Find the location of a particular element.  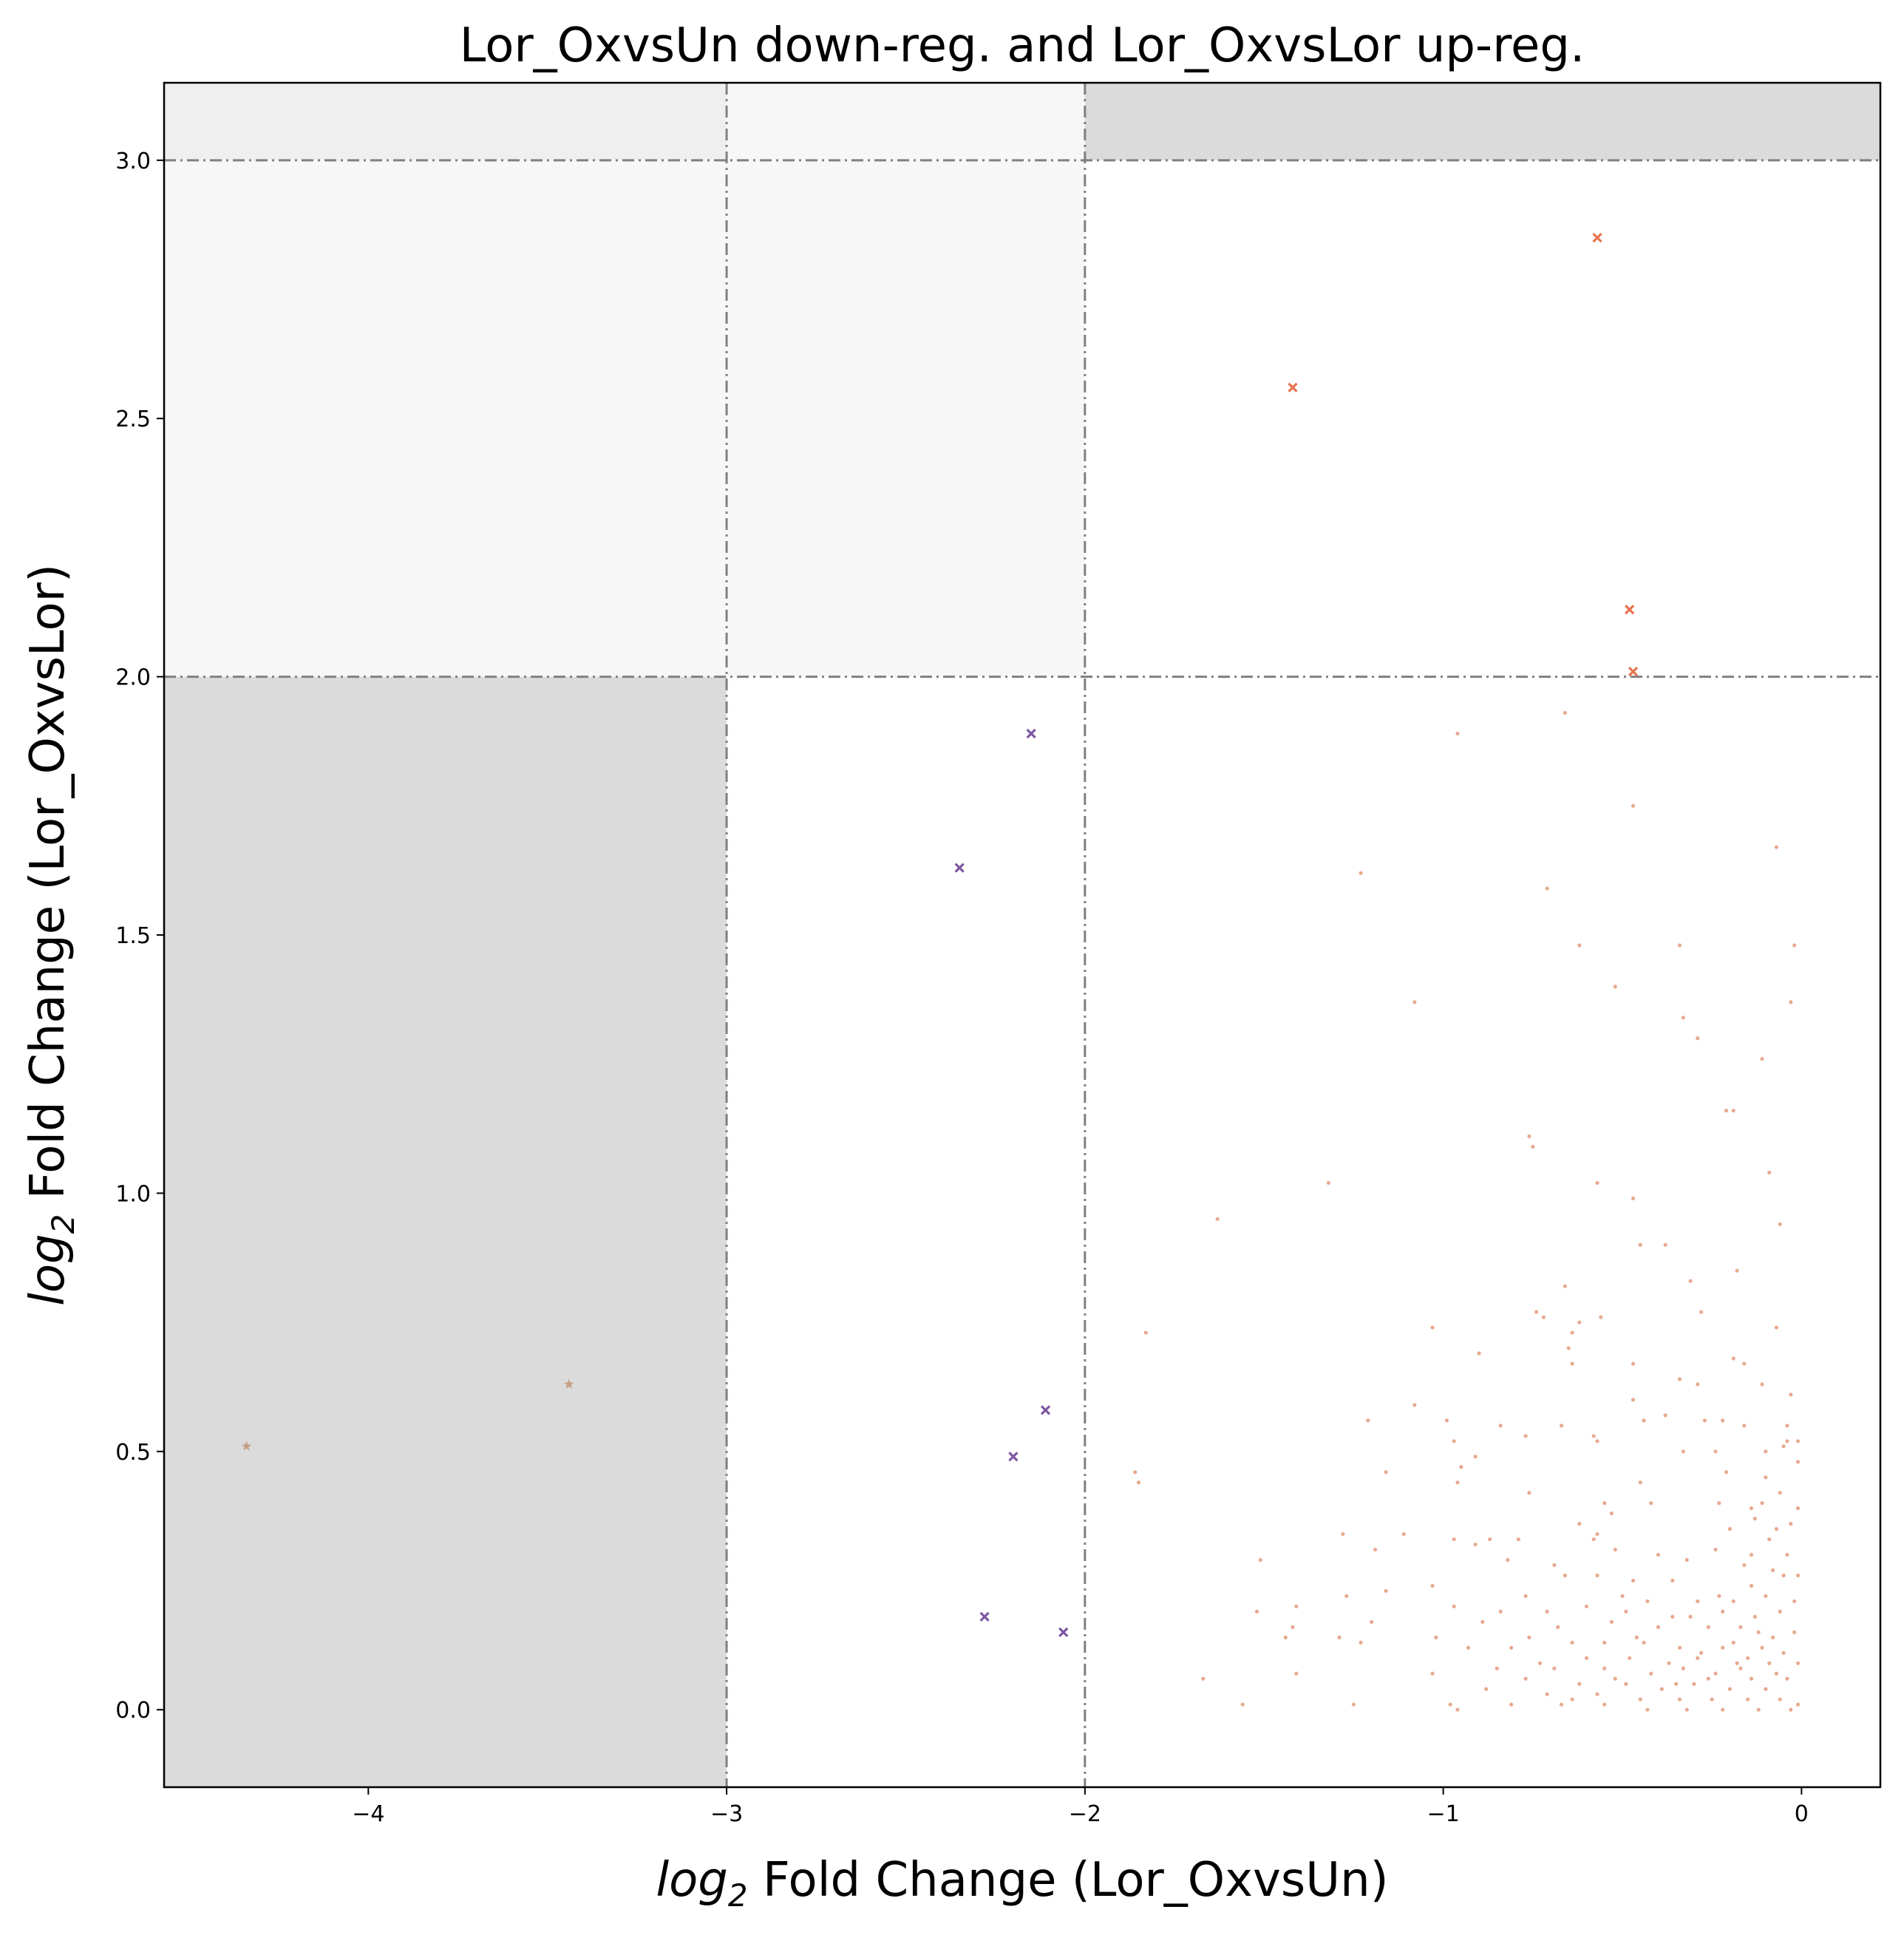

y-tick-label: 1.5 is located at coordinates (133, 936).